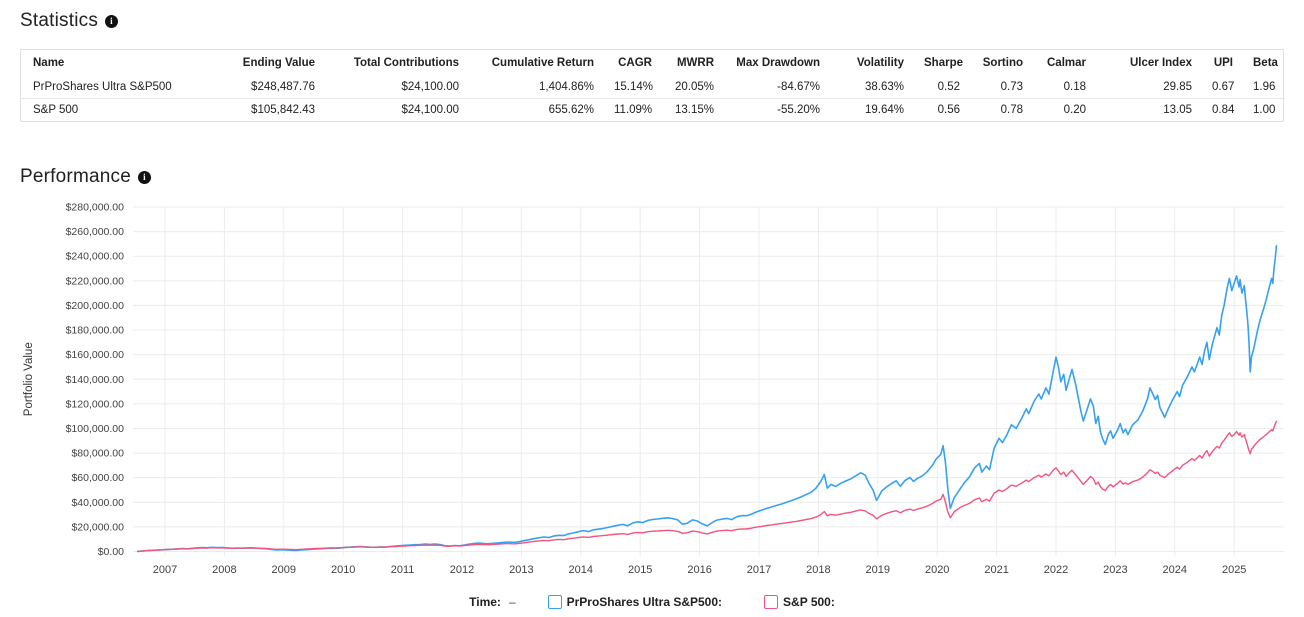 The width and height of the screenshot is (1304, 617). I want to click on table-cell: 0.84, so click(1223, 110).